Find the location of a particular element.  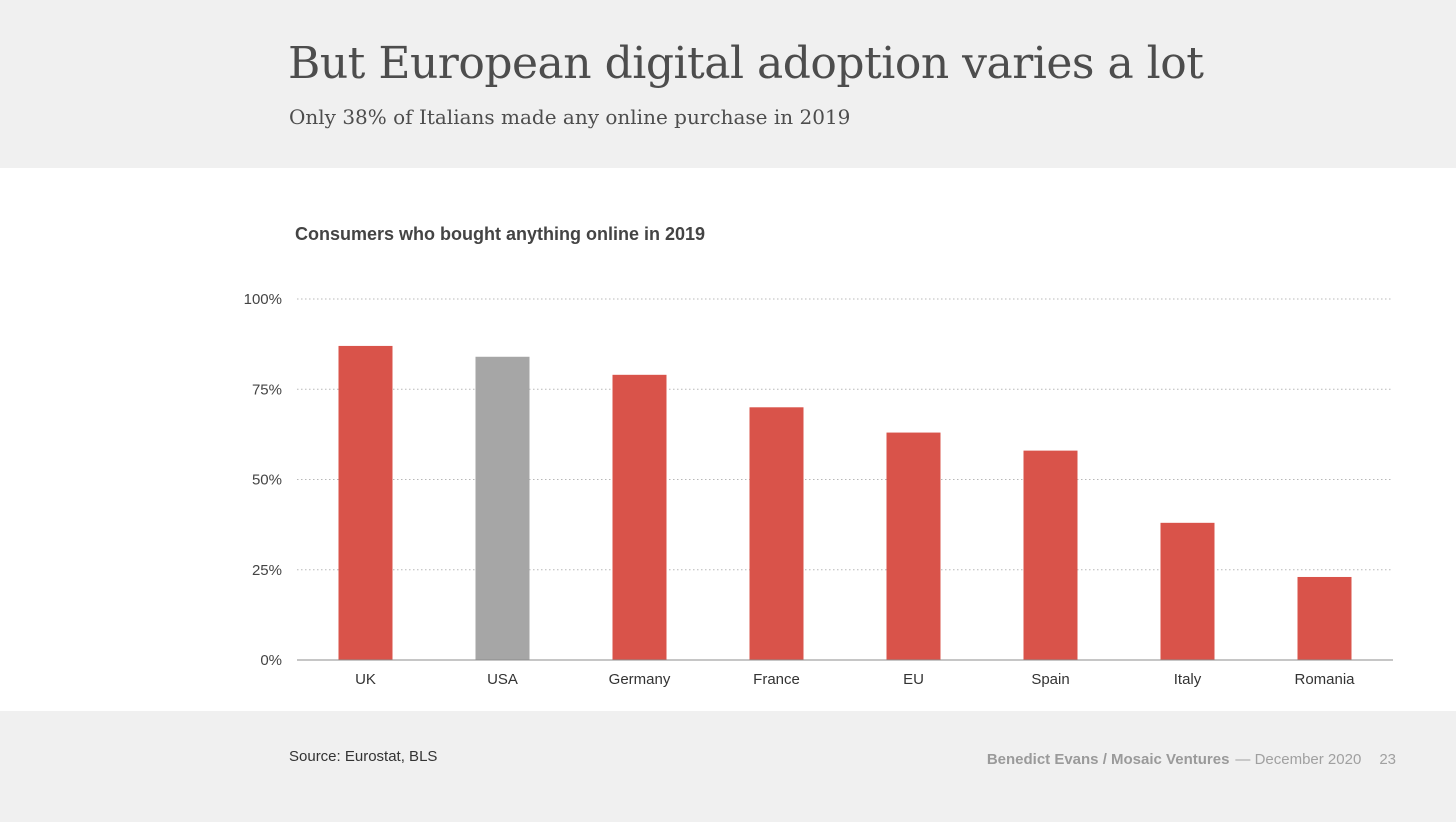

page-number: 23 is located at coordinates (1387, 759).